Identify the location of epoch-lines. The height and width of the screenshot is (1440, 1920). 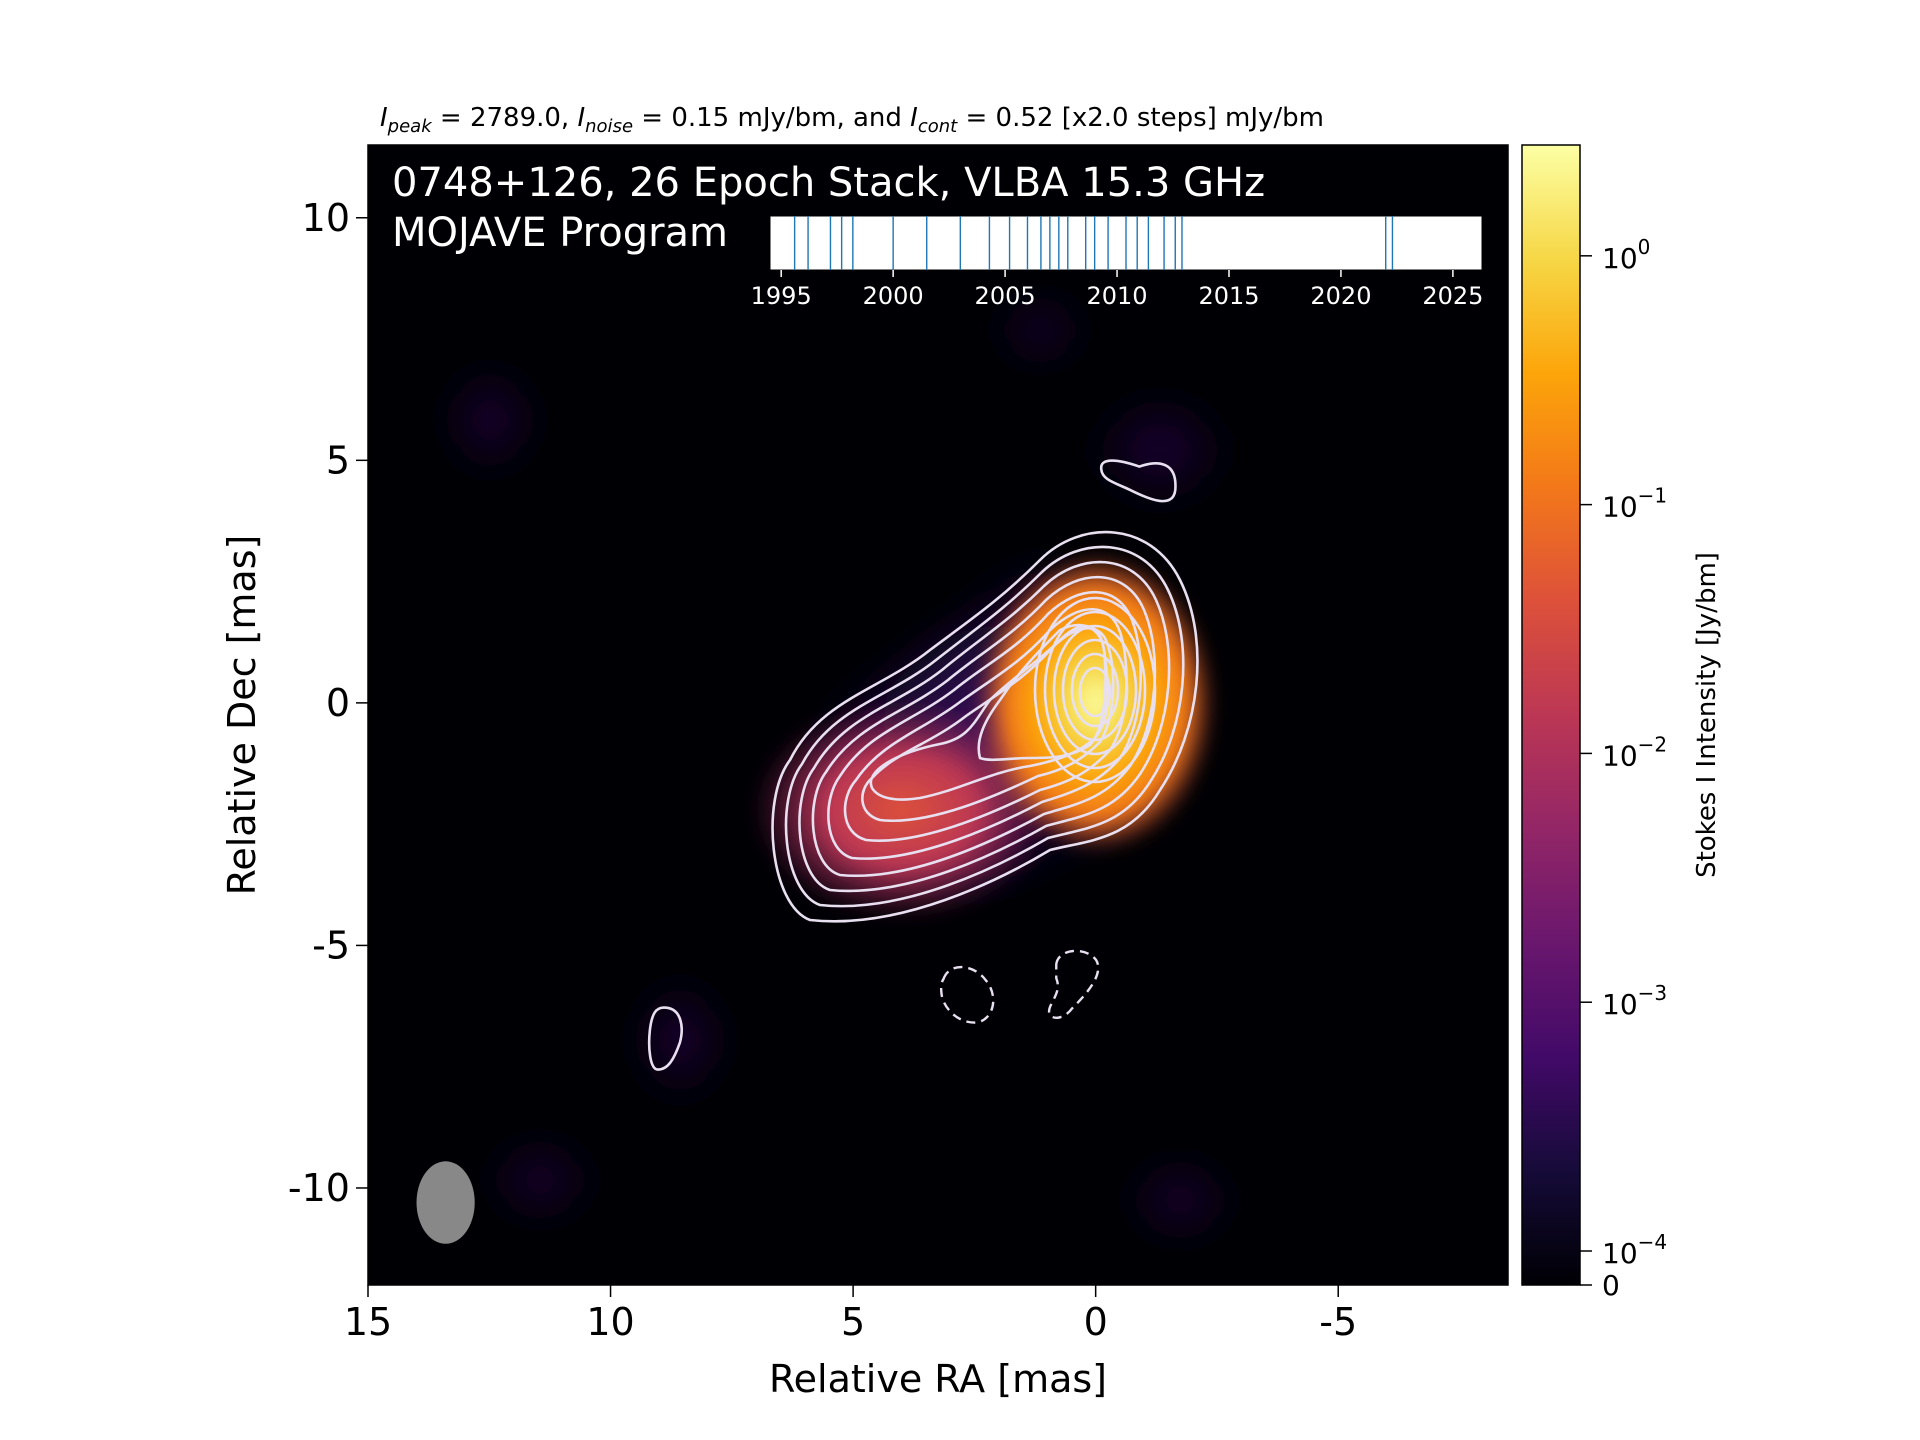
(1093, 243).